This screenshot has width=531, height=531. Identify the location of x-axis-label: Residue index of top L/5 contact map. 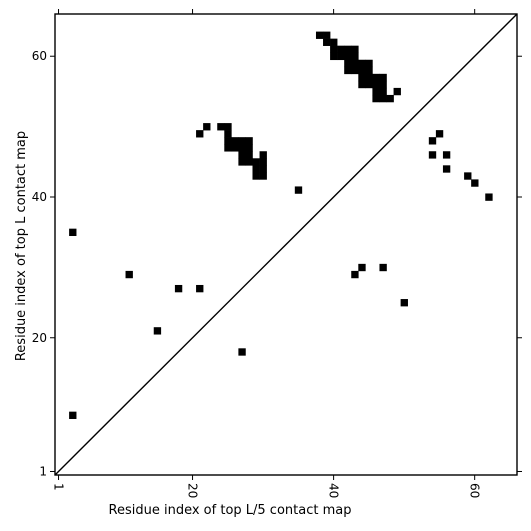
(230, 510).